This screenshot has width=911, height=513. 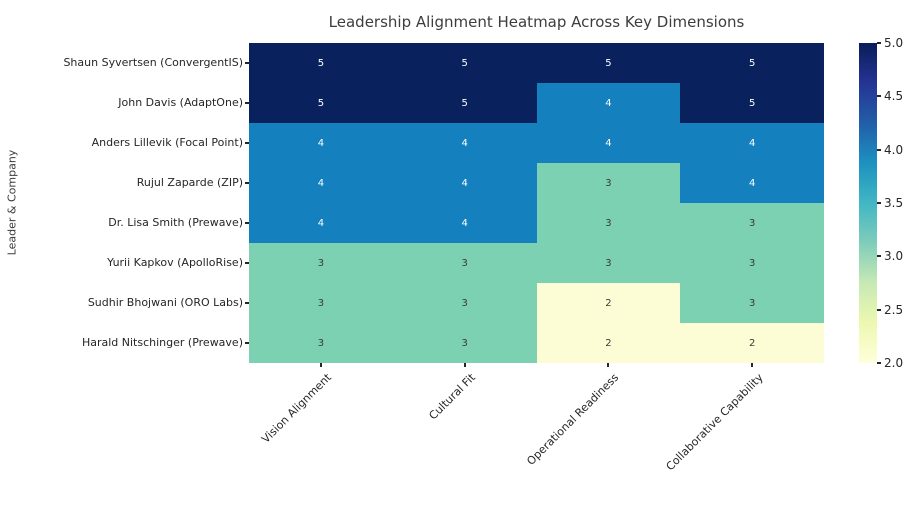 I want to click on row-label: Shaun Syvertsen (ConvergentIS), so click(x=153, y=62).